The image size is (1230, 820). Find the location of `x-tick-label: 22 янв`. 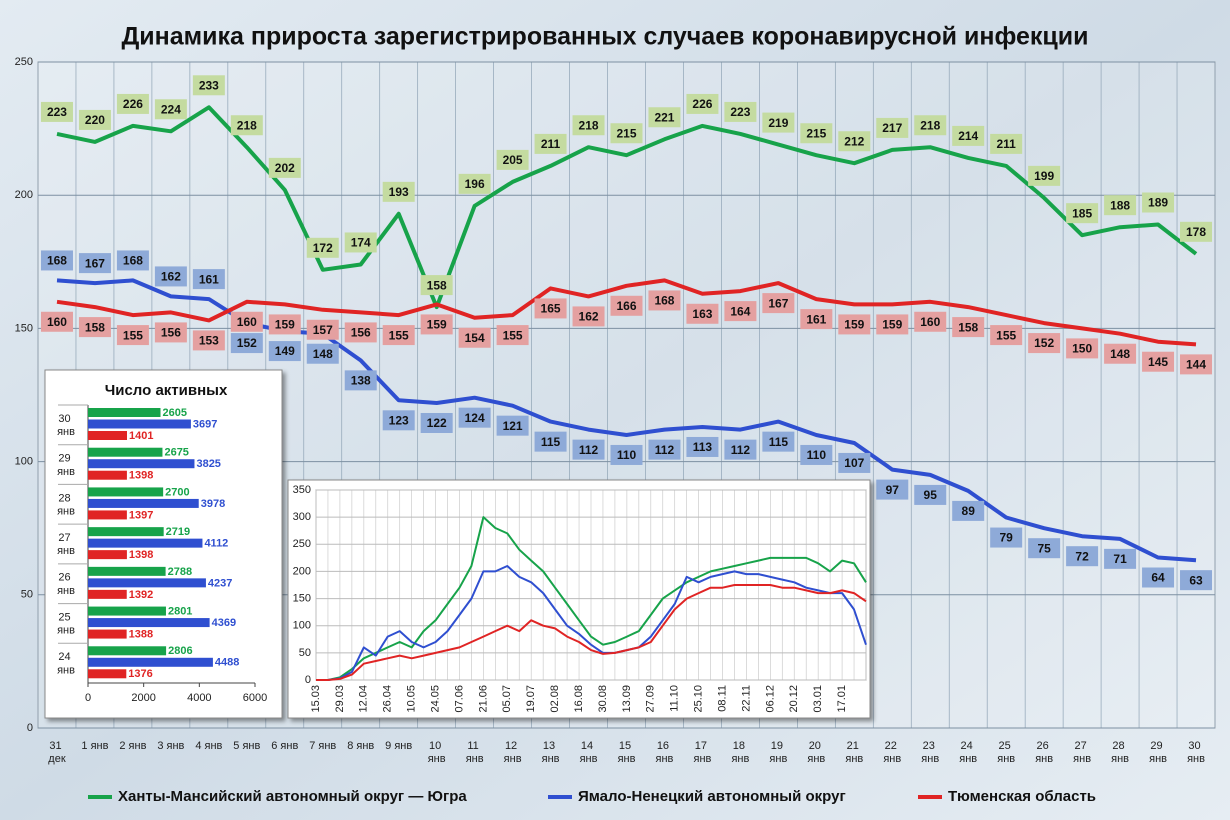

x-tick-label: 22 янв is located at coordinates (892, 752).